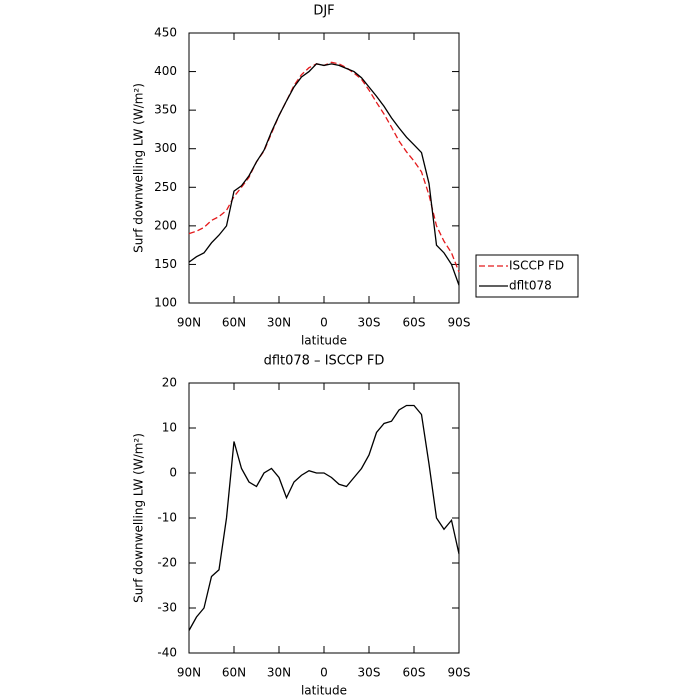  What do you see at coordinates (169, 383) in the screenshot?
I see `y-tick-label: 20` at bounding box center [169, 383].